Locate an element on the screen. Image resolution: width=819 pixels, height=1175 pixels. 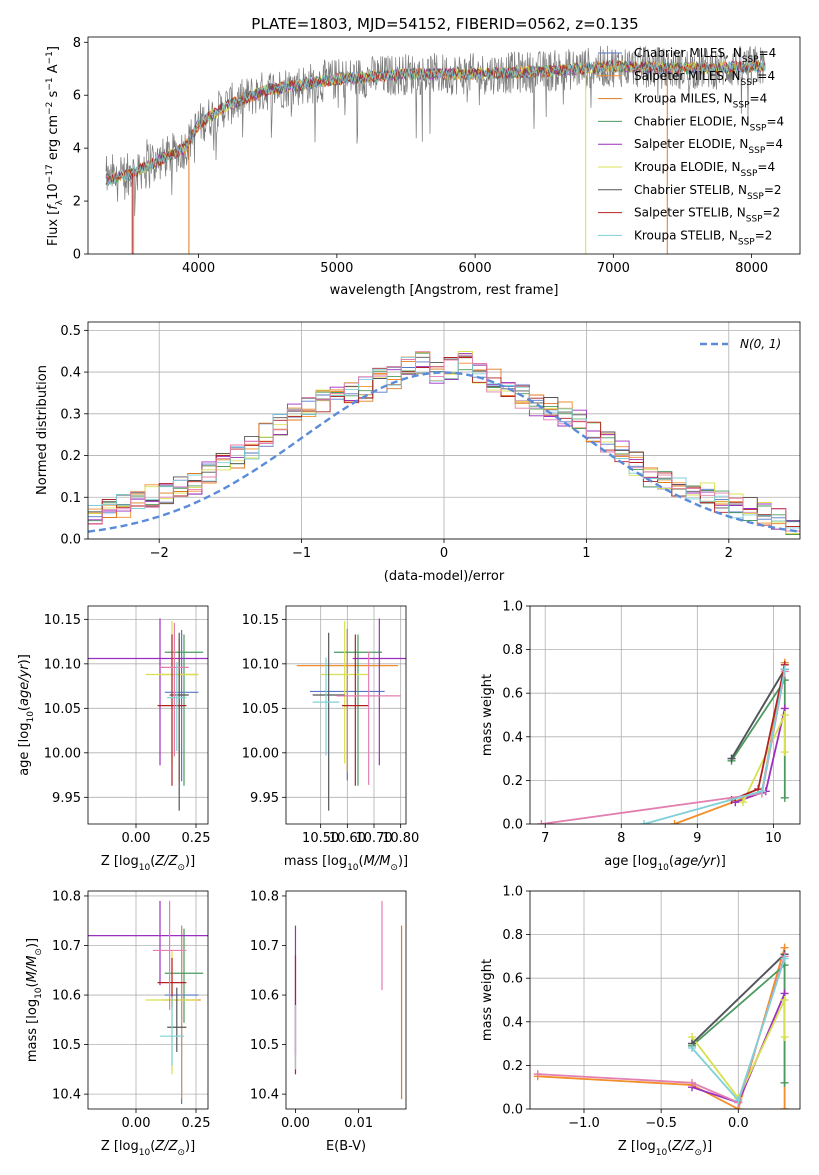
x-axis-label: E(B-V) is located at coordinates (346, 1146).